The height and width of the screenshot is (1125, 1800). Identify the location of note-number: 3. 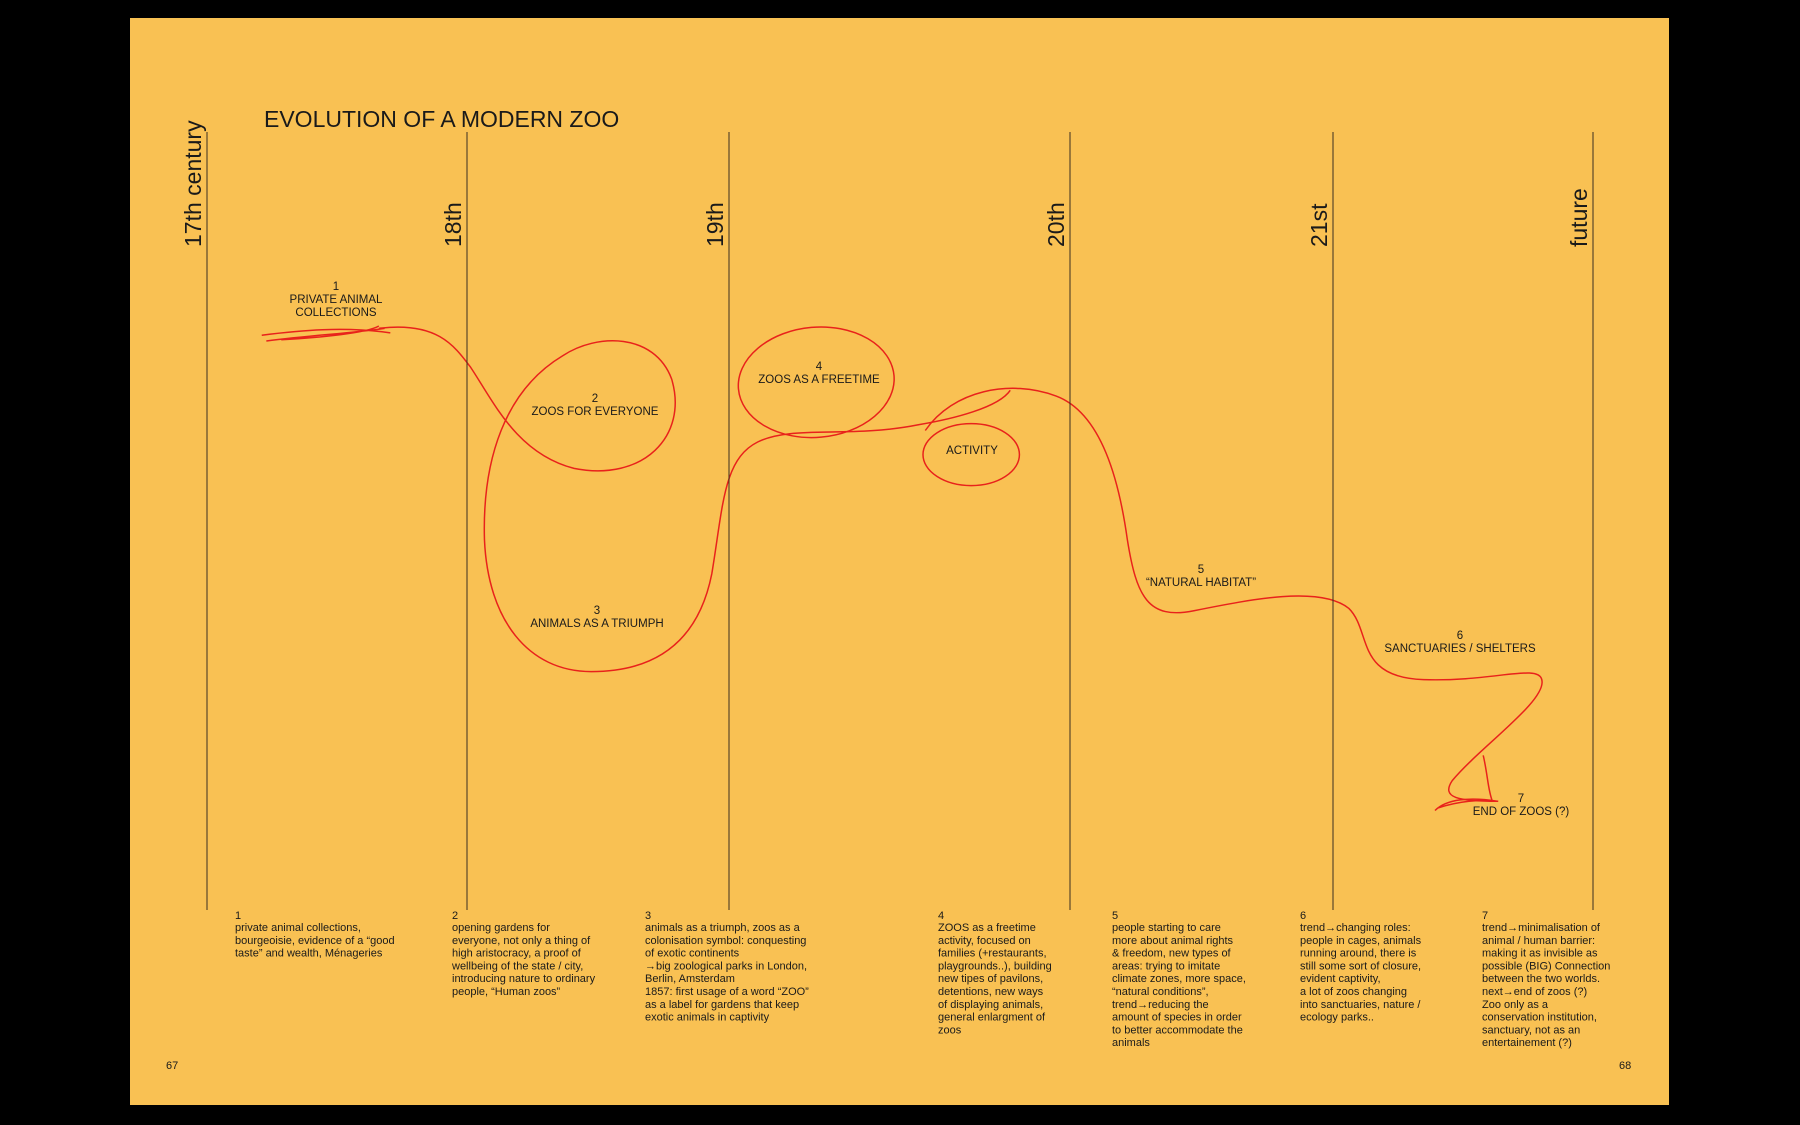
(648, 916).